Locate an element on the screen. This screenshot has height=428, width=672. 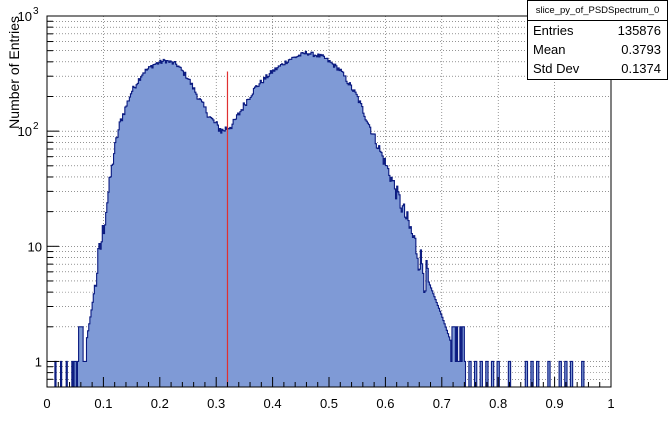
stats-std-label: Std Dev is located at coordinates (556, 68).